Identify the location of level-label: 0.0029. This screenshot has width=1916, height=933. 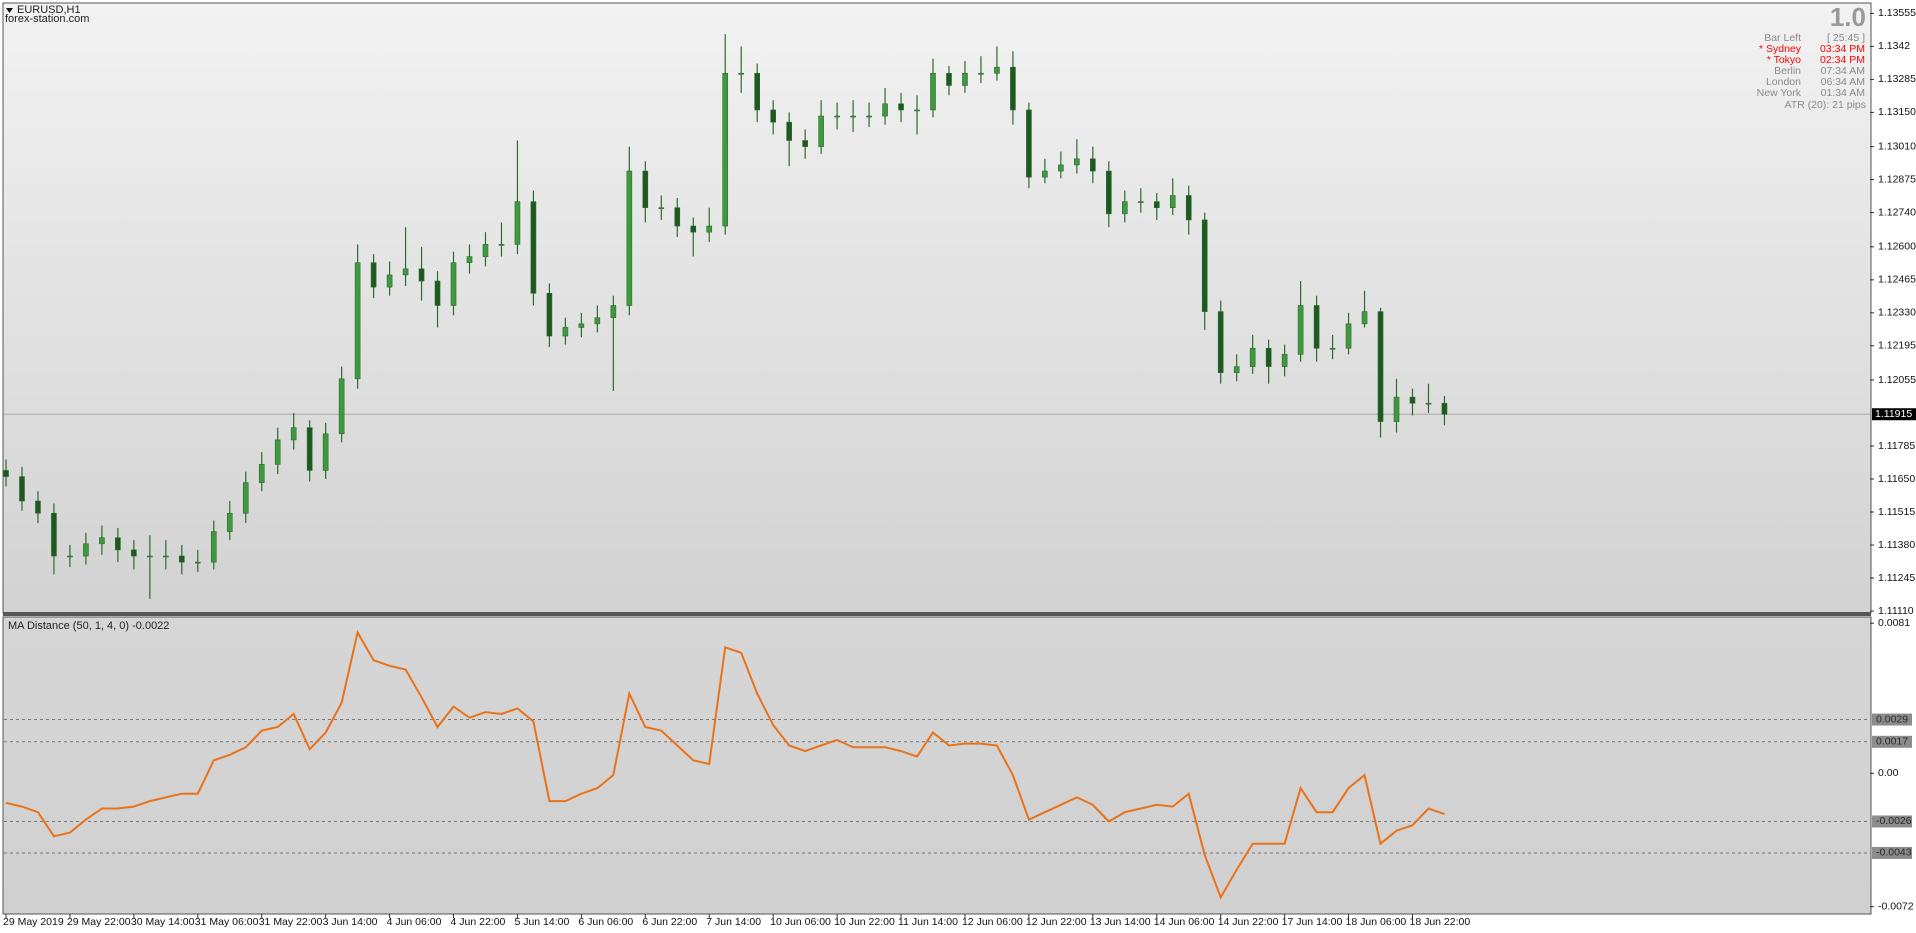
(1892, 719).